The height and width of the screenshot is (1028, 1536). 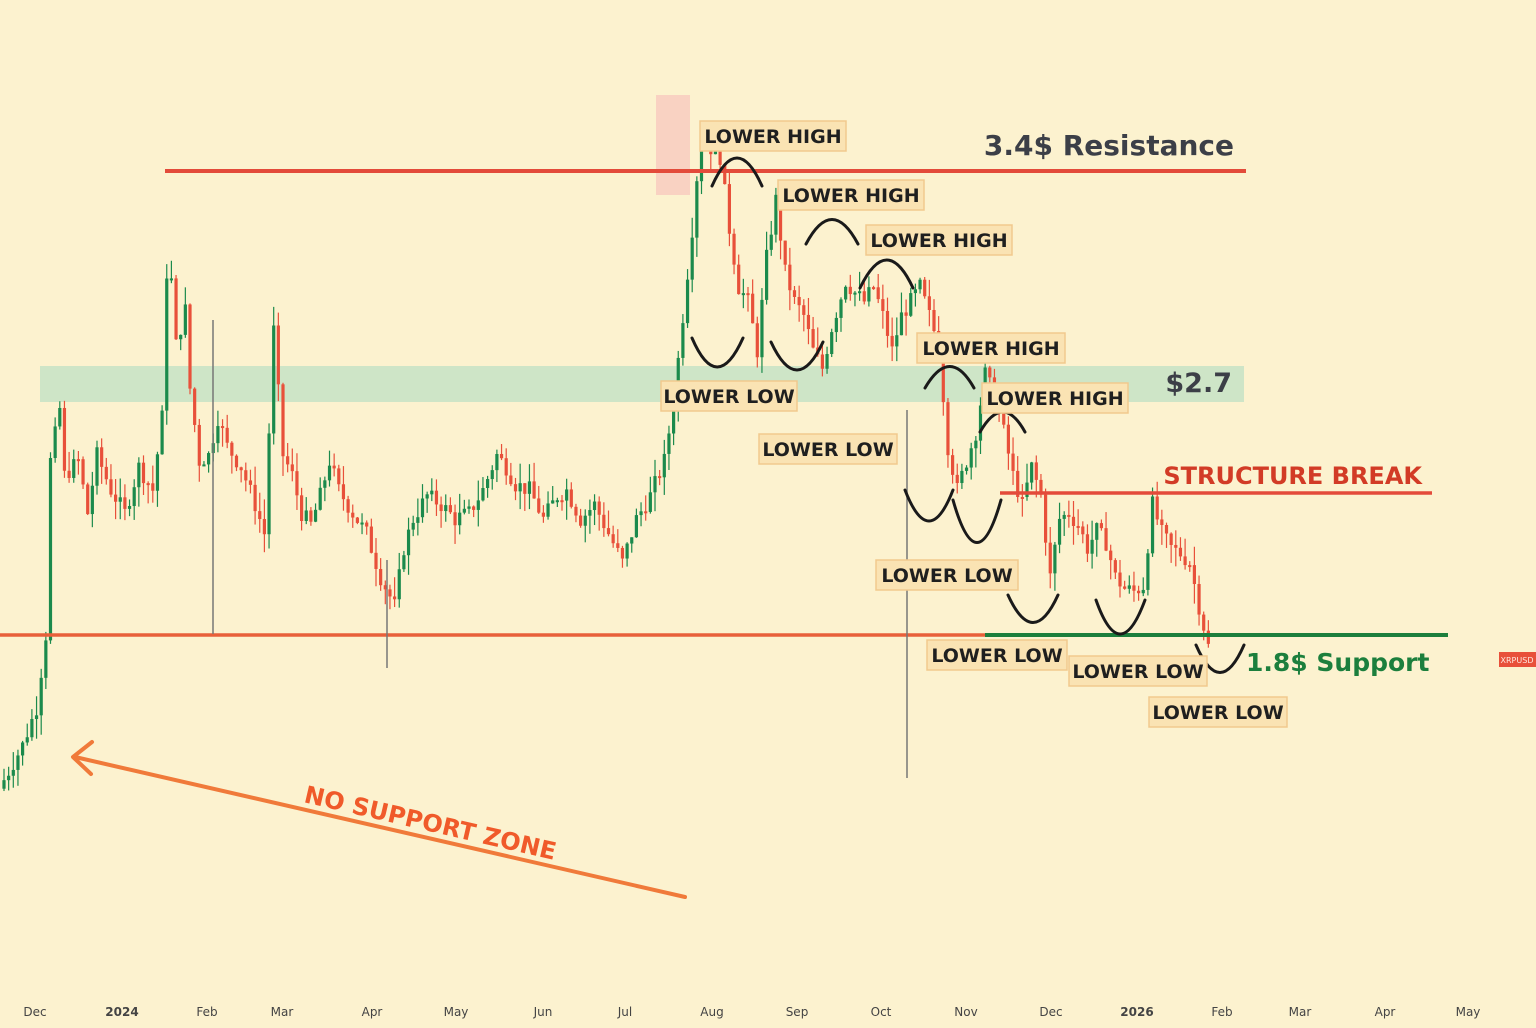 I want to click on x-axis-tick-label: Feb, so click(x=206, y=1012).